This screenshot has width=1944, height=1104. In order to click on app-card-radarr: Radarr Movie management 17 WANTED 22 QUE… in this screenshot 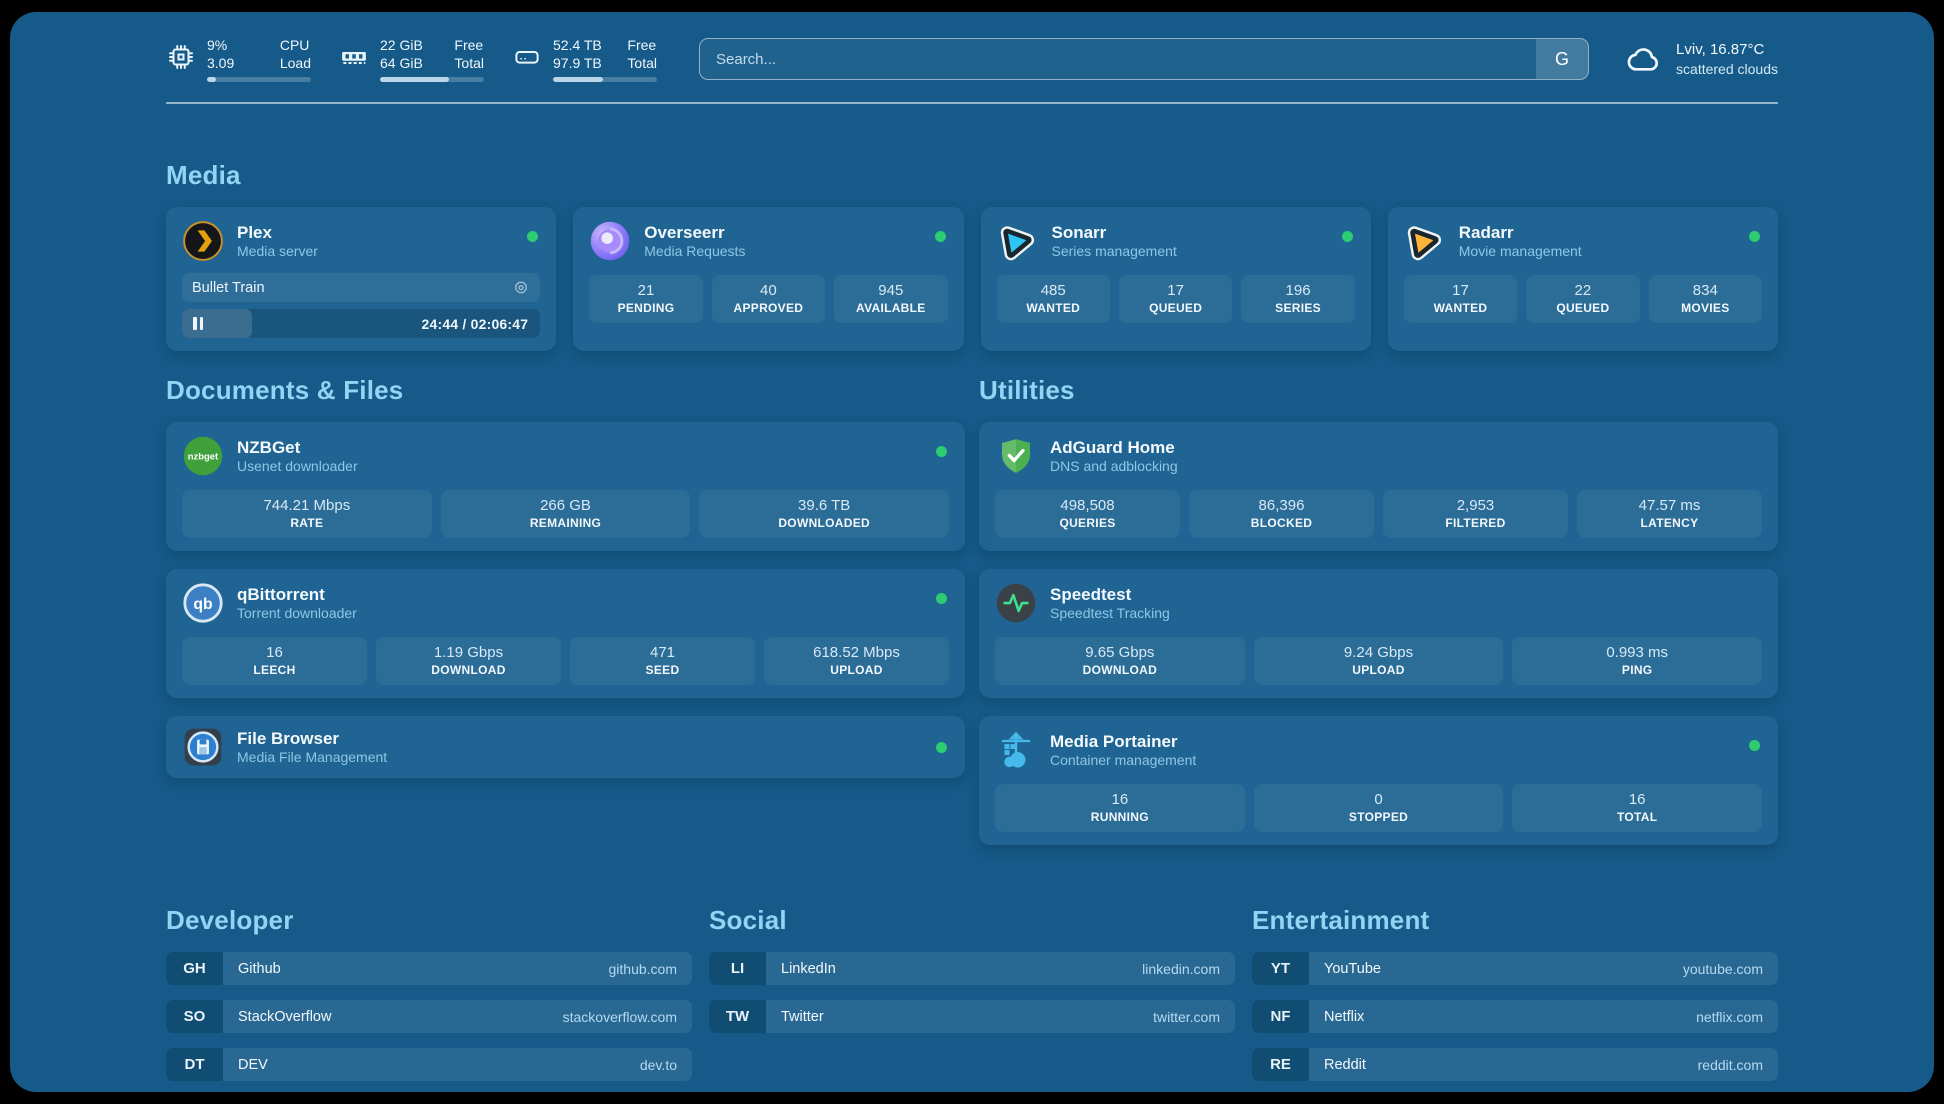, I will do `click(1582, 279)`.